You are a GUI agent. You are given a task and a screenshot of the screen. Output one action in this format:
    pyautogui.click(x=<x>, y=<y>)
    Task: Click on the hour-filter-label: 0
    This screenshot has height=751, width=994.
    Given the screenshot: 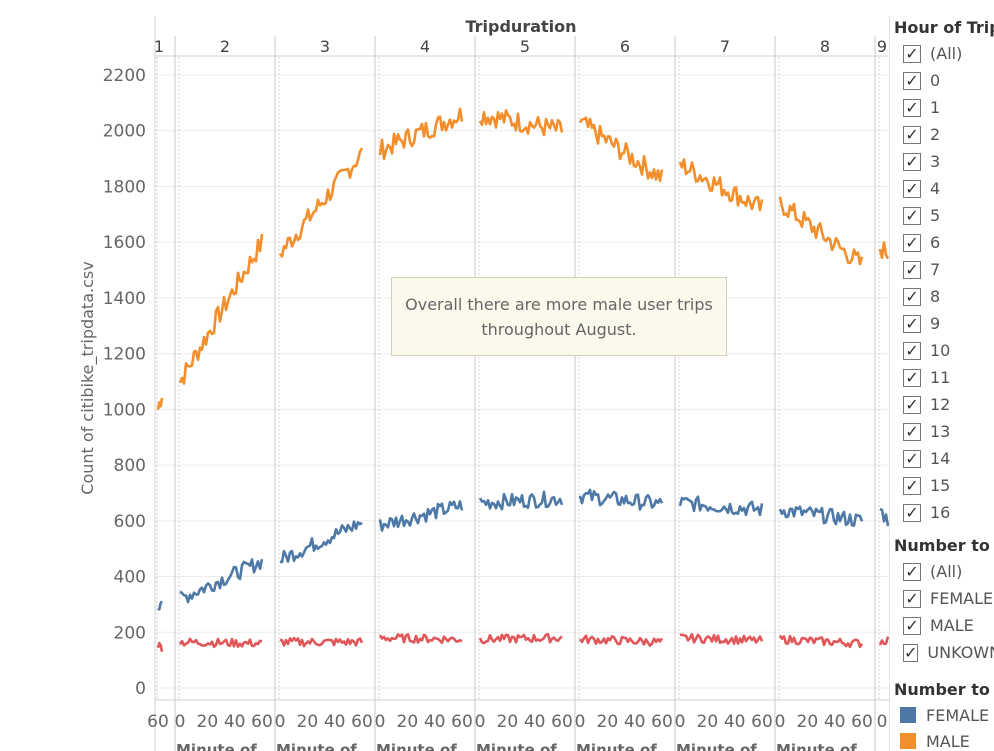 What is the action you would take?
    pyautogui.click(x=935, y=80)
    